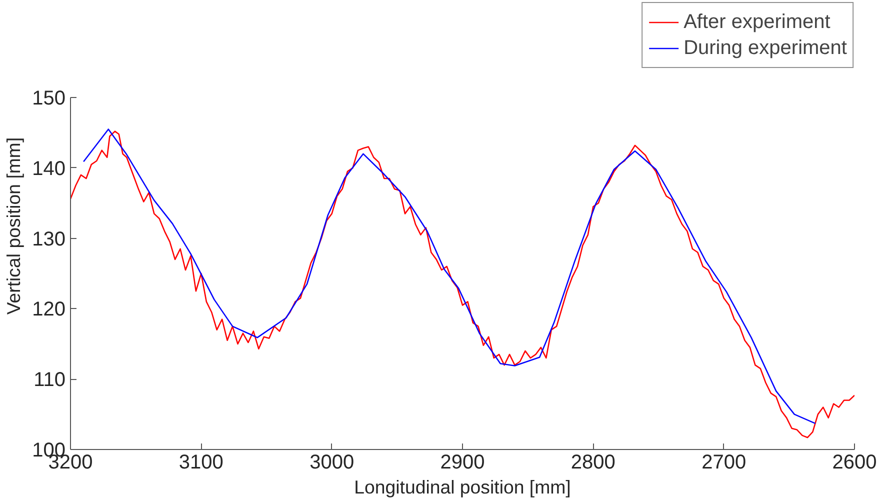 The height and width of the screenshot is (500, 889). What do you see at coordinates (765, 48) in the screenshot?
I see `legend-label: During experiment` at bounding box center [765, 48].